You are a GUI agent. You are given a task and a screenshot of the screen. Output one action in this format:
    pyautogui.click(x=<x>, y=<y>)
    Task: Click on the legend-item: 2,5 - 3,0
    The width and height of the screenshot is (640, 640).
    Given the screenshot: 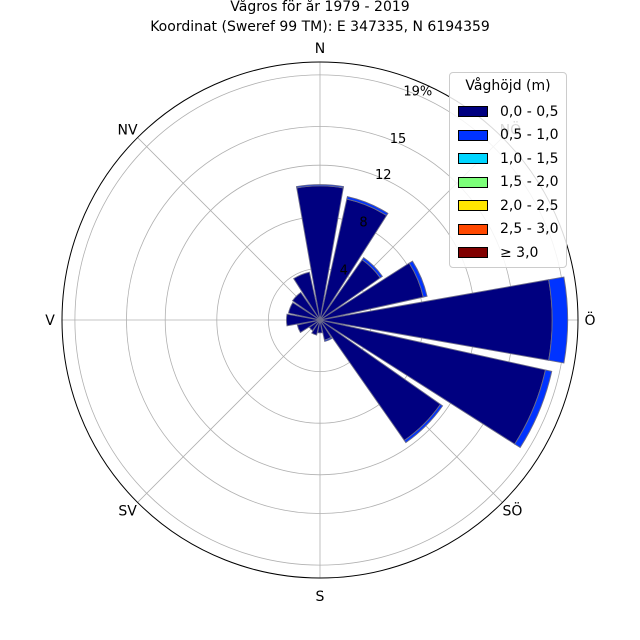 What is the action you would take?
    pyautogui.click(x=508, y=230)
    